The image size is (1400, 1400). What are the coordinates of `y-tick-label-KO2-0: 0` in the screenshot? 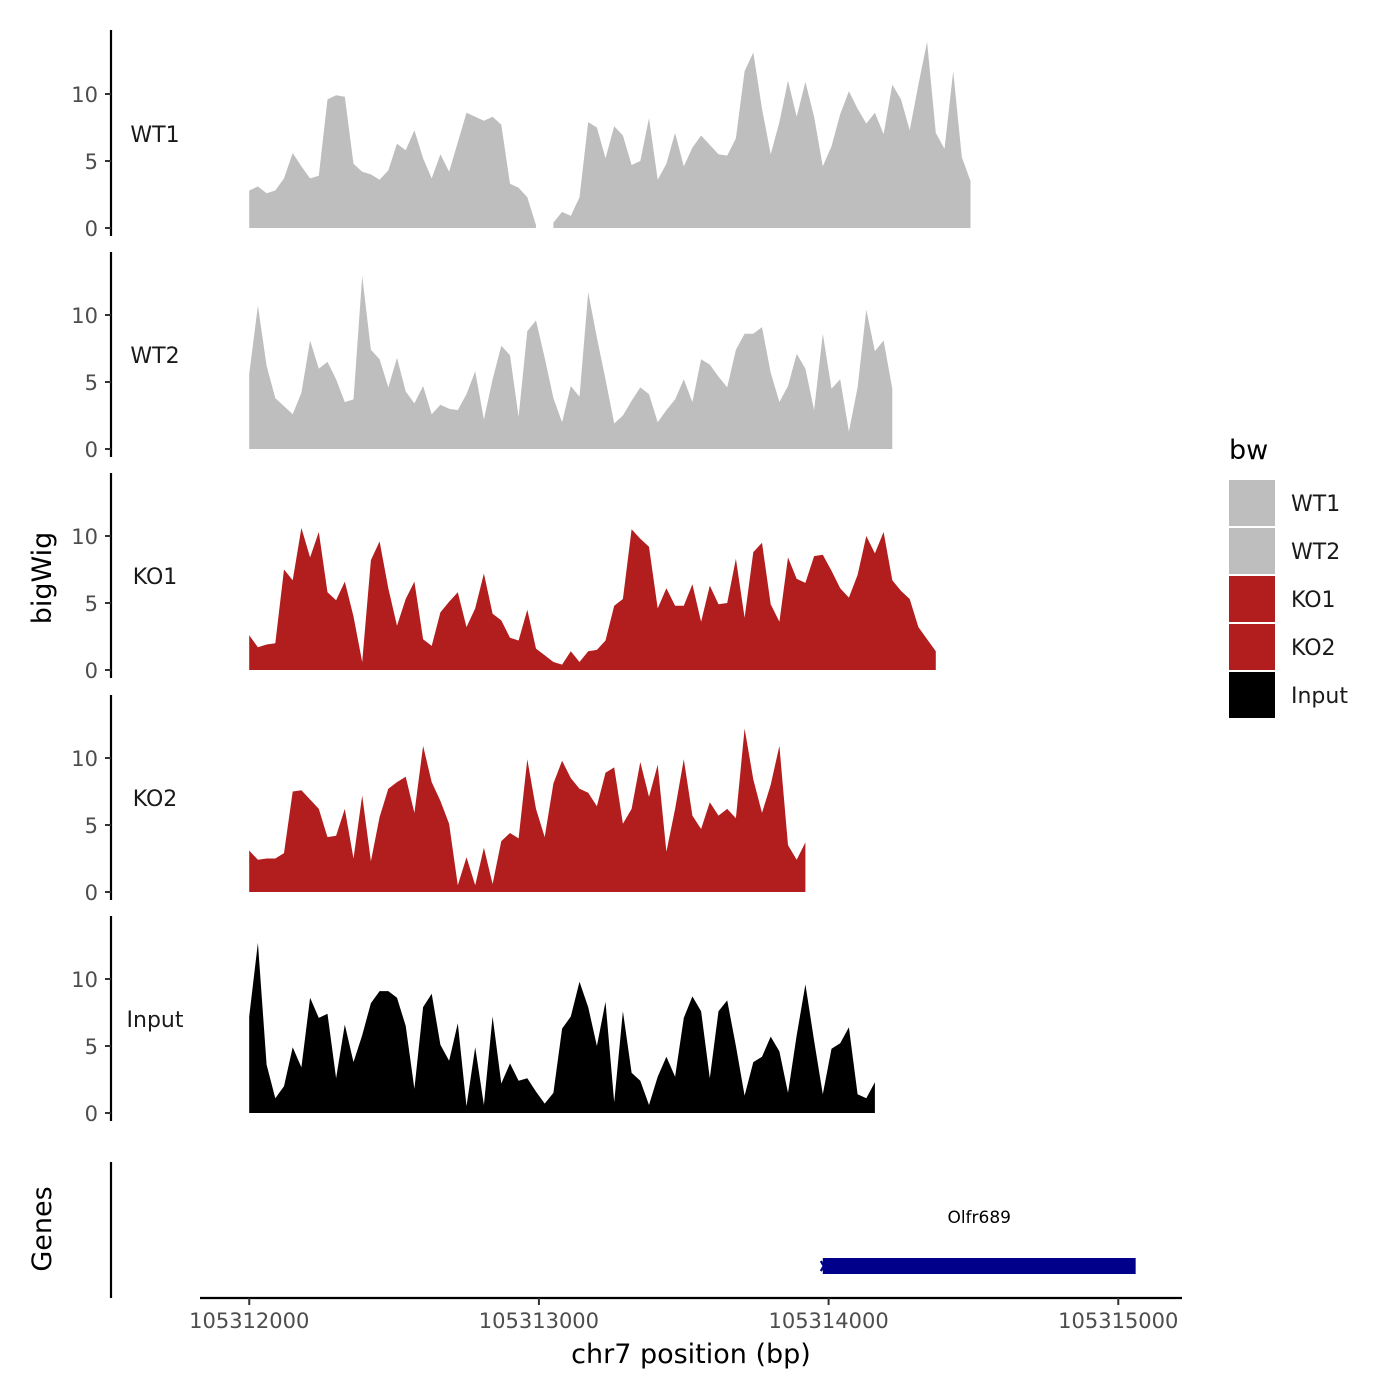 It's located at (91, 893).